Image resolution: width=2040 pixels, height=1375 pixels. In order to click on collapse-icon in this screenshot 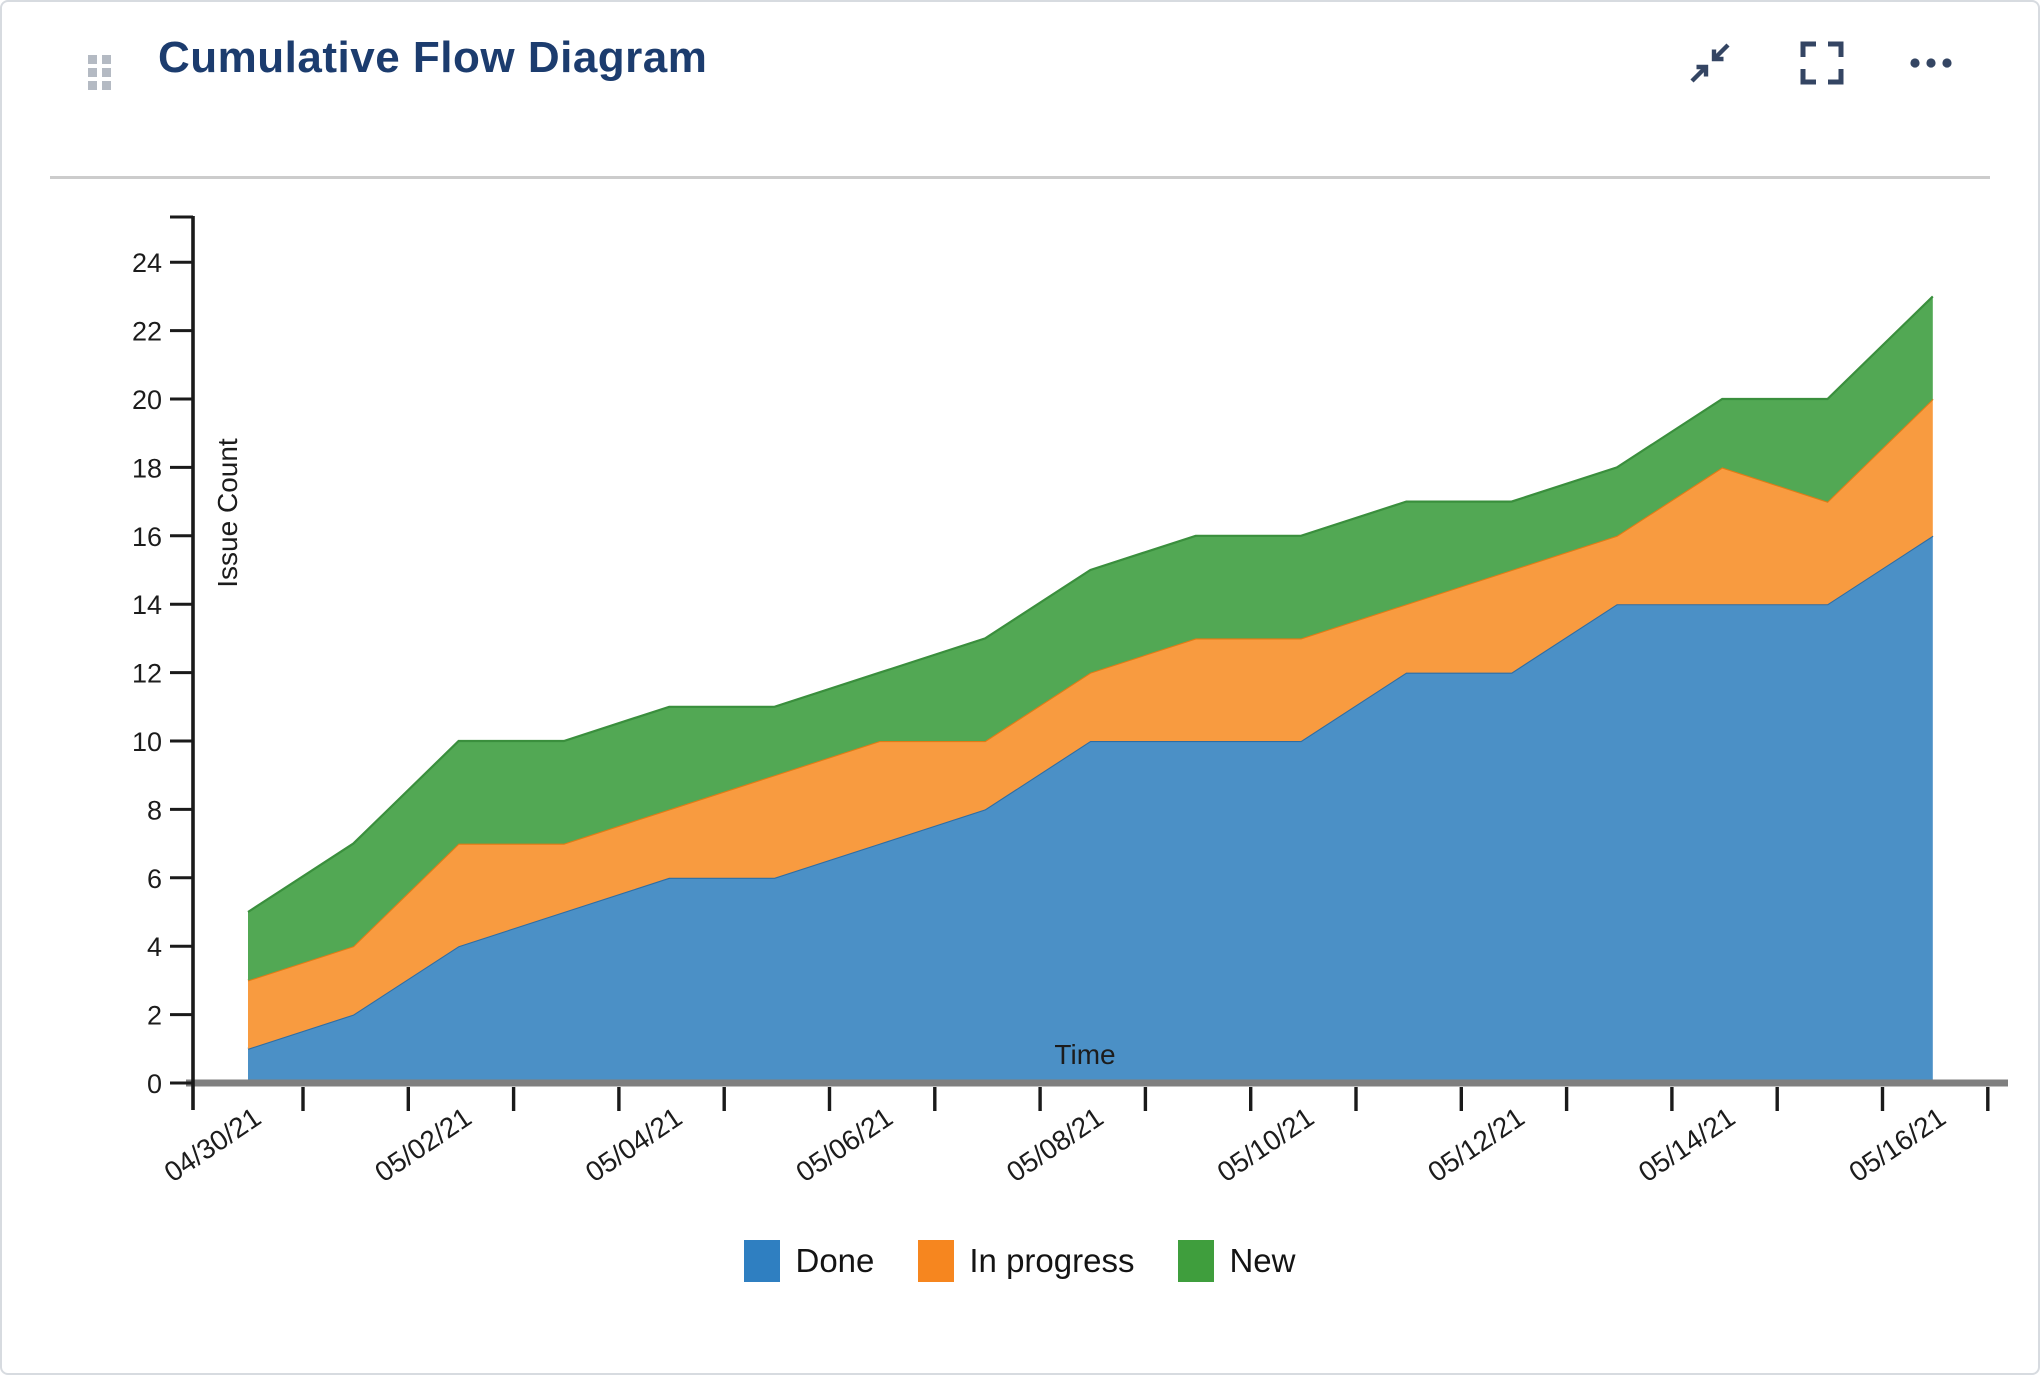, I will do `click(1710, 63)`.